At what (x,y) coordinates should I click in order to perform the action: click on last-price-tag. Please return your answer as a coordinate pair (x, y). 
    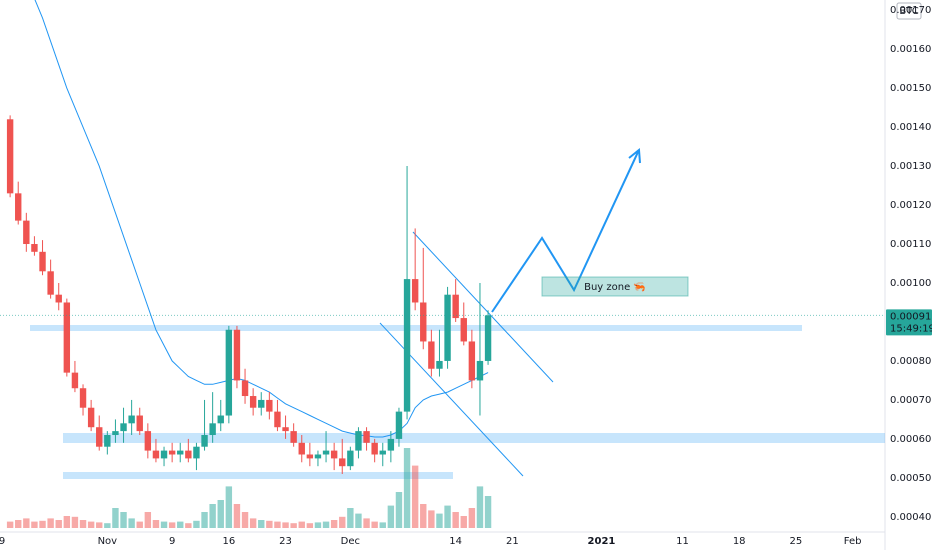
    Looking at the image, I should click on (909, 322).